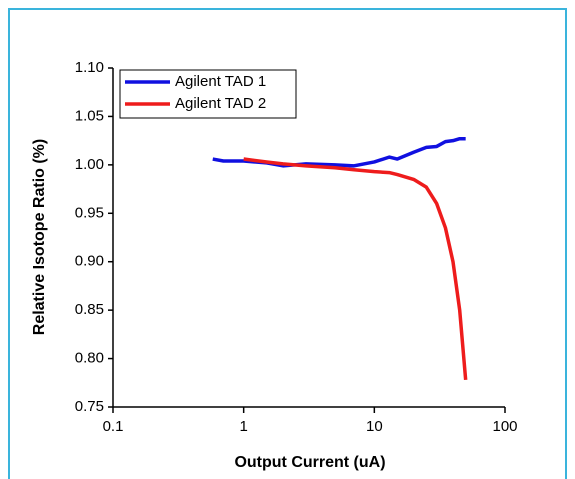 This screenshot has width=575, height=479. What do you see at coordinates (89, 309) in the screenshot?
I see `y-tick-label: 0.85` at bounding box center [89, 309].